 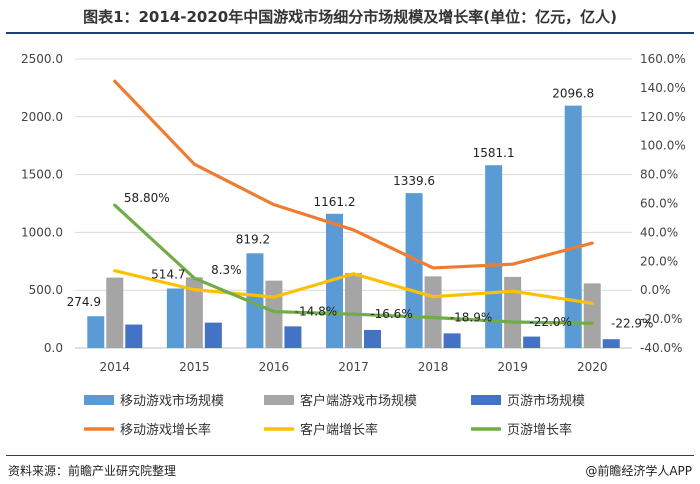 What do you see at coordinates (659, 204) in the screenshot?
I see `right-axis-tick: 60.0%` at bounding box center [659, 204].